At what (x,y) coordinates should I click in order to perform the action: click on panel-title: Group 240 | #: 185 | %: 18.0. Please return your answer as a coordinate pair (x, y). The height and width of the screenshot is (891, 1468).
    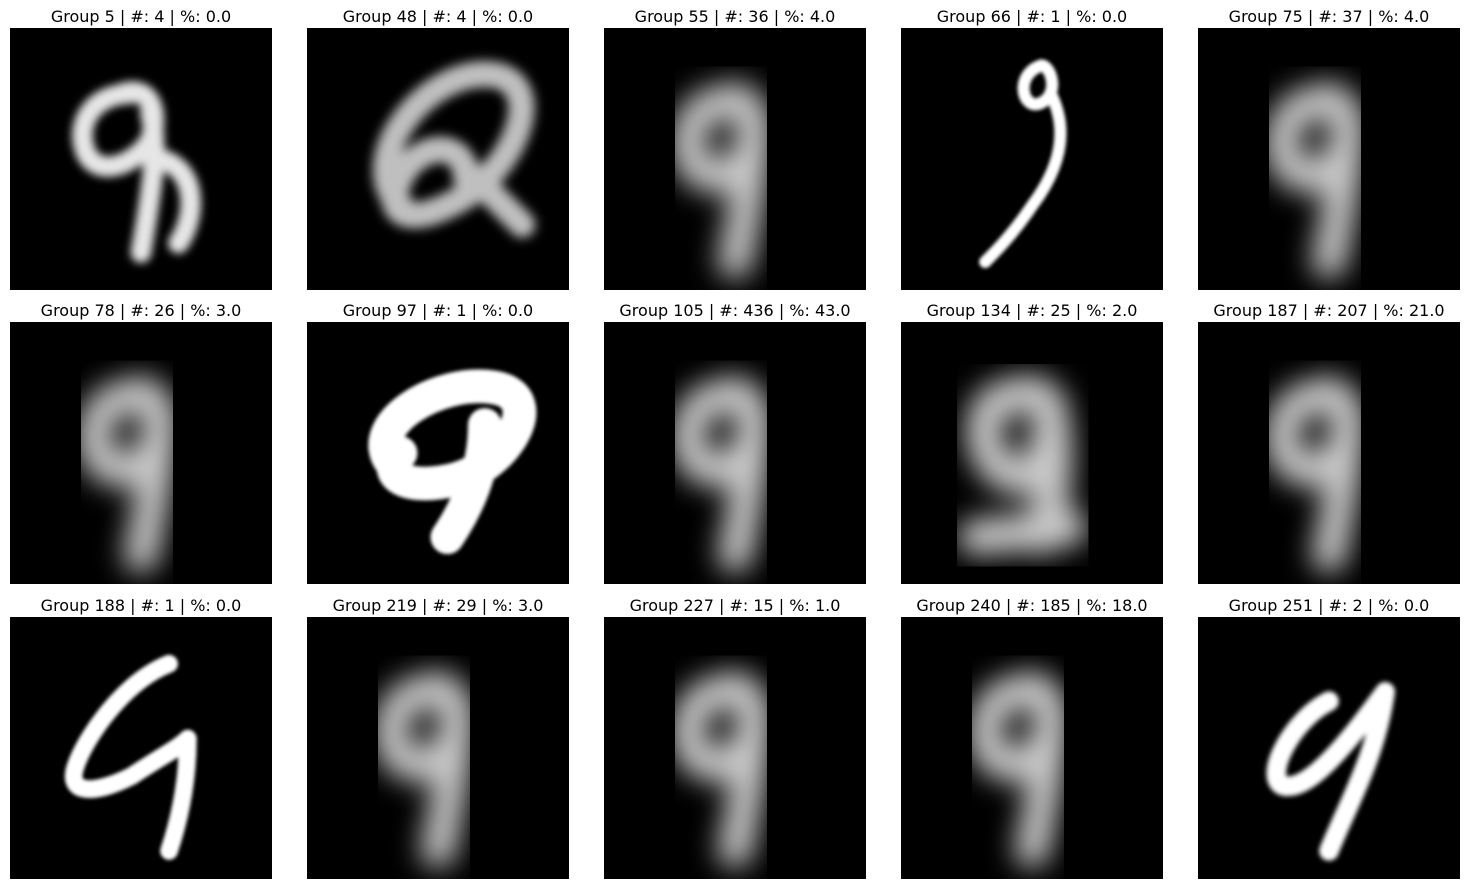
    Looking at the image, I should click on (1032, 605).